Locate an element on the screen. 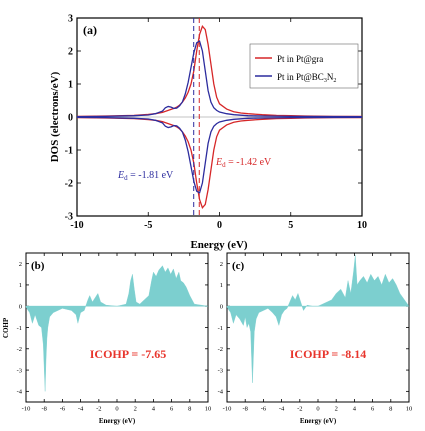 The image size is (425, 431). legend-label-pt-bc3n2: Pt in Pt@BC3N2 is located at coordinates (306, 78).